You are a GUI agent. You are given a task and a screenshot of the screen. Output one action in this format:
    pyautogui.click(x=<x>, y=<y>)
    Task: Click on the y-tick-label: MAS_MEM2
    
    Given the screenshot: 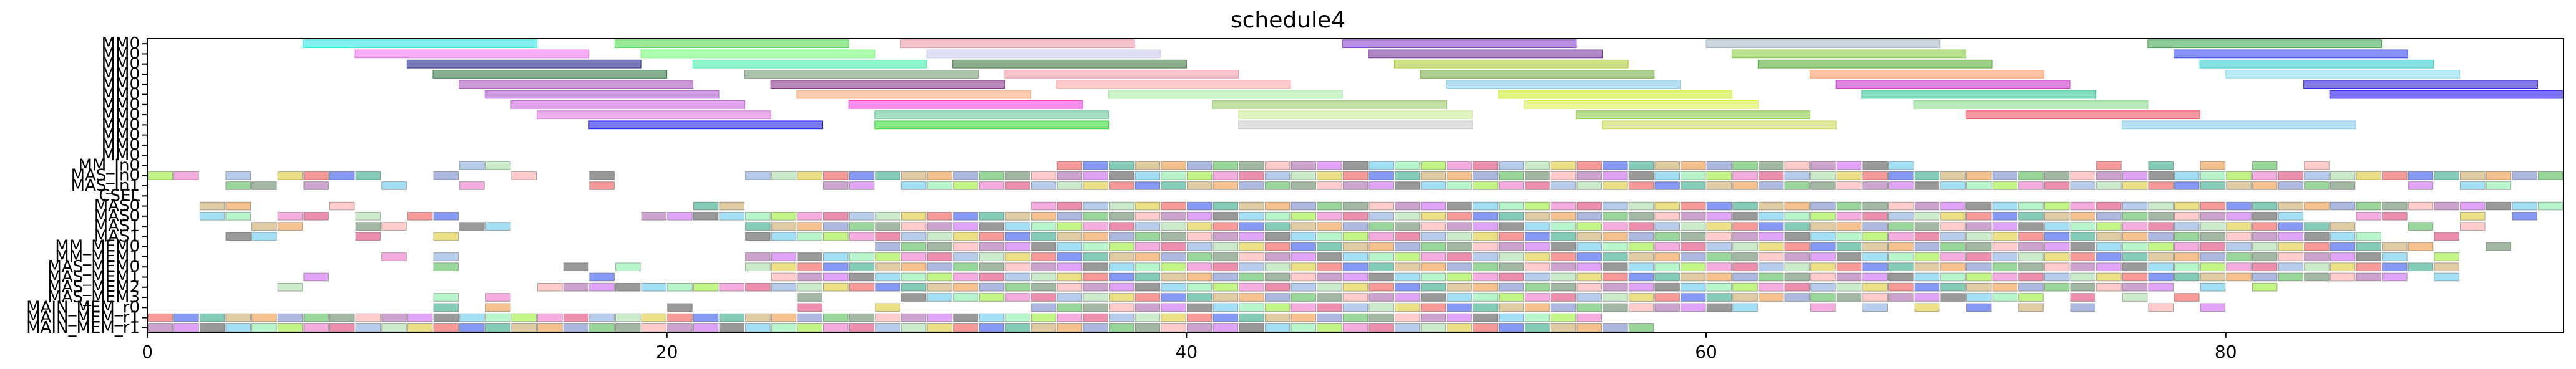 What is the action you would take?
    pyautogui.click(x=93, y=288)
    